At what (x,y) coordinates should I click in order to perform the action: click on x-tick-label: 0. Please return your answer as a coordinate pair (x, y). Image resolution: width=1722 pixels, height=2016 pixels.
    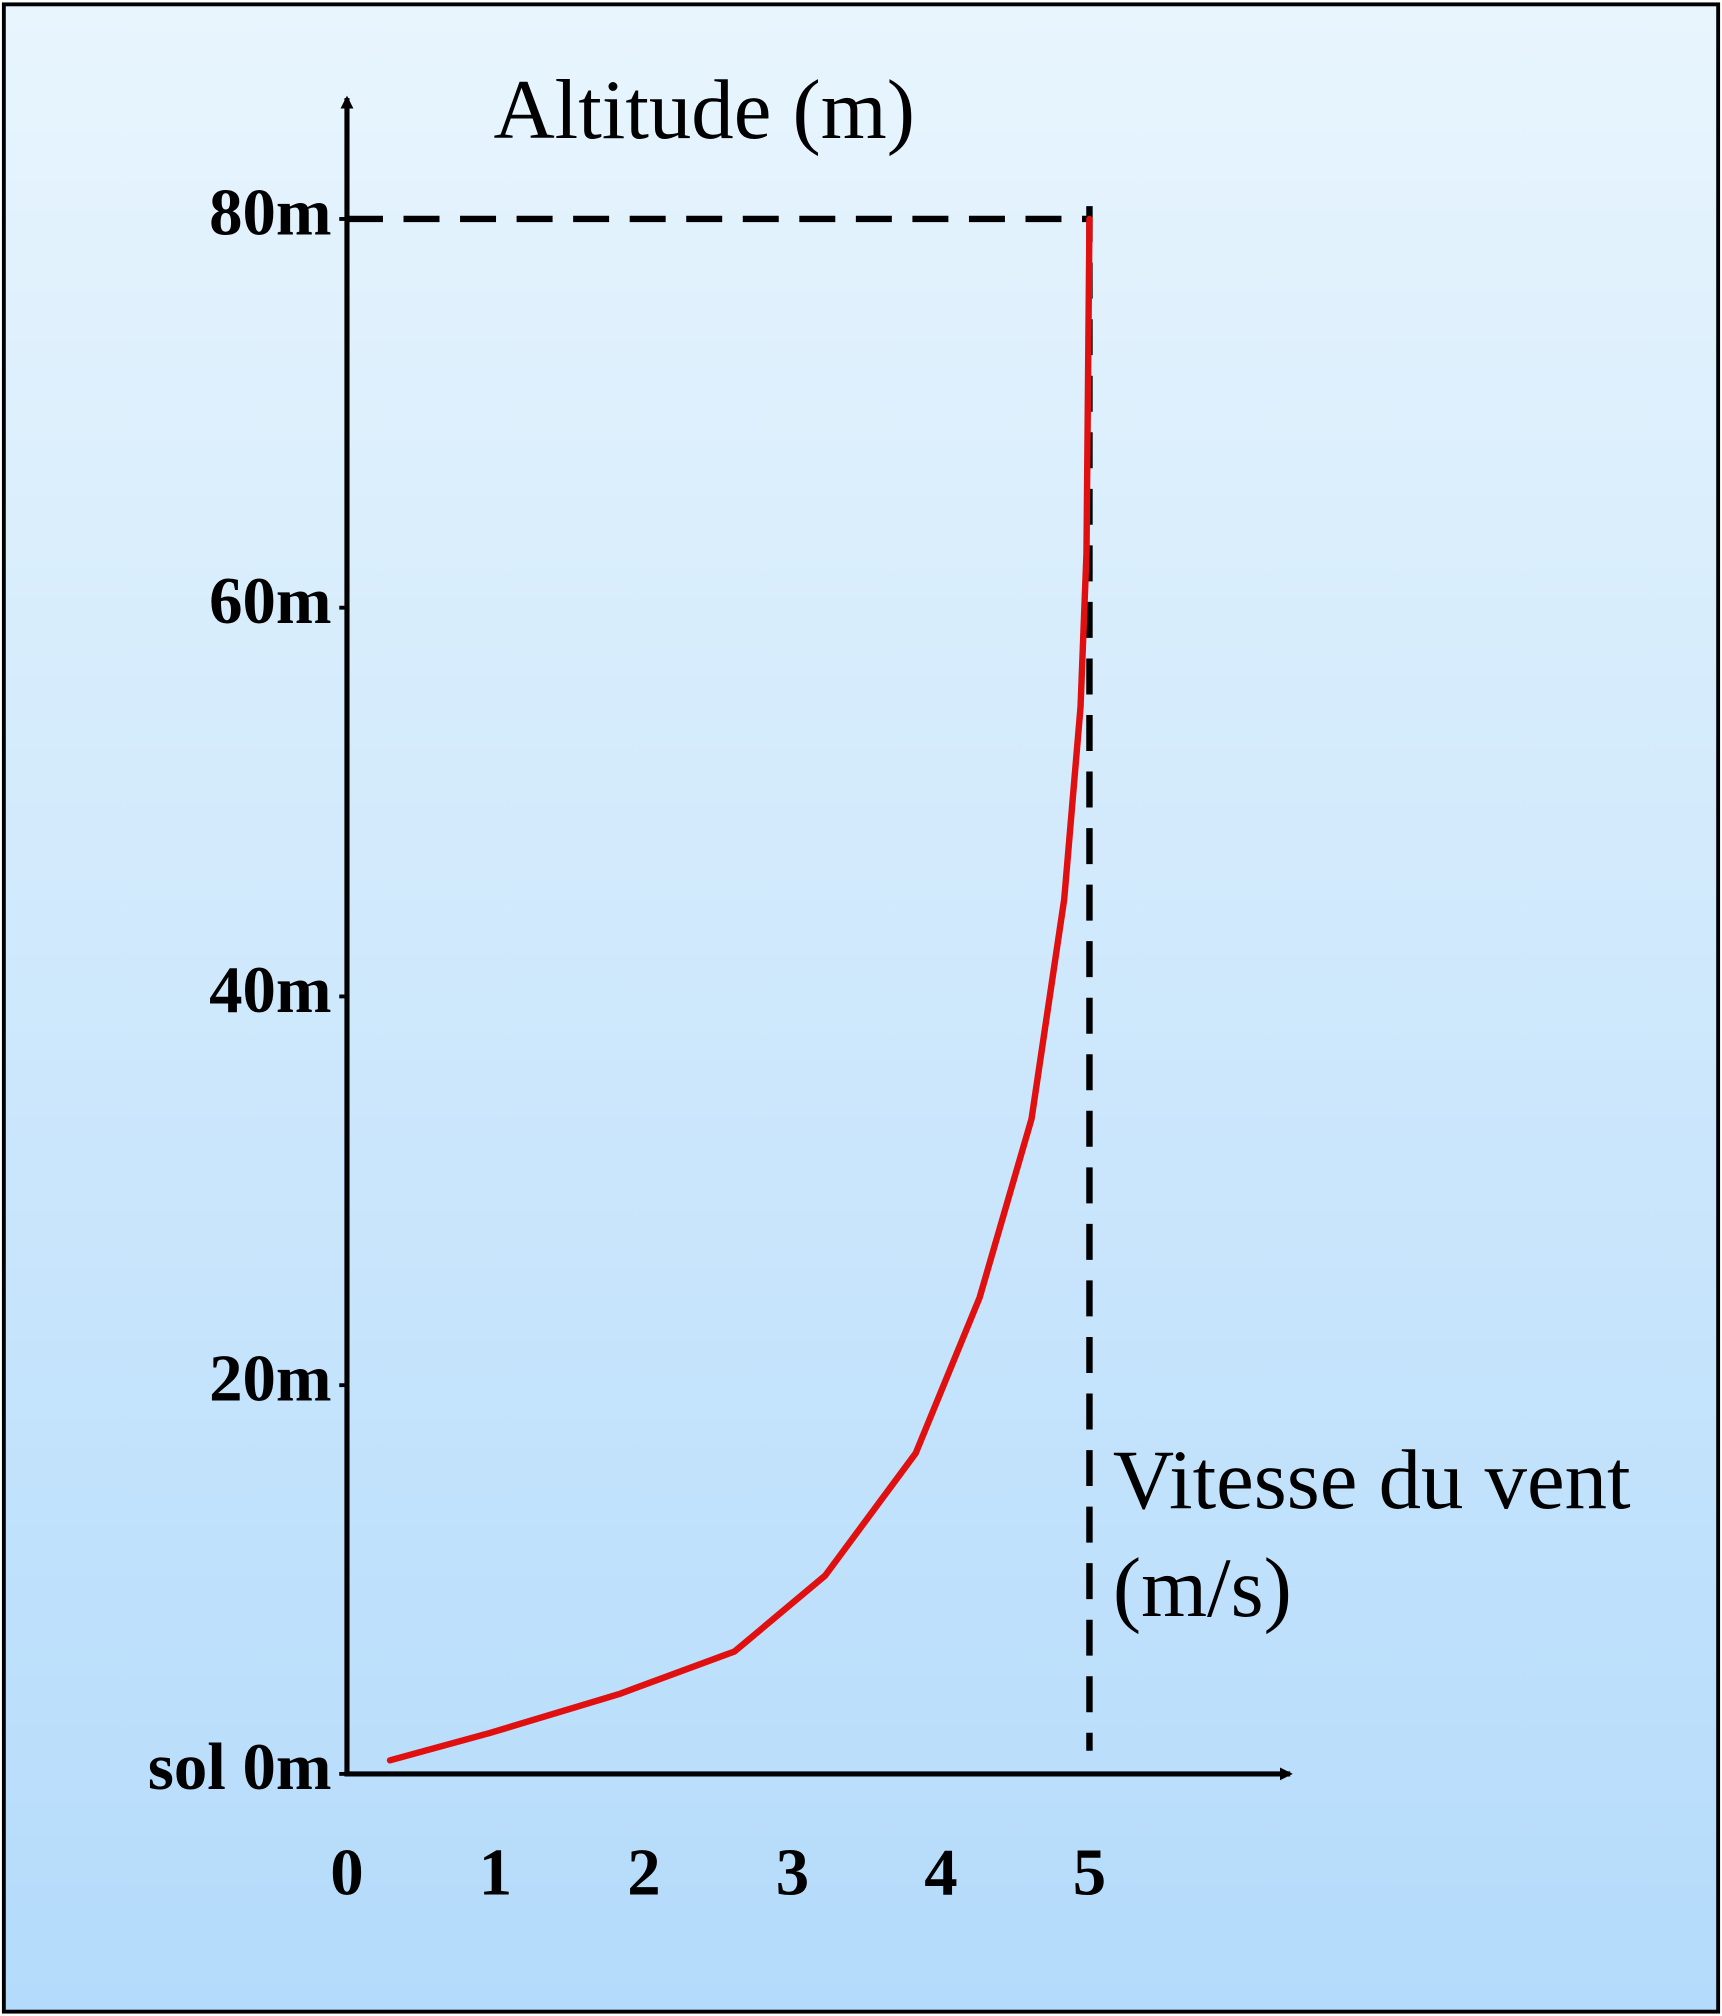
    Looking at the image, I should click on (346, 1873).